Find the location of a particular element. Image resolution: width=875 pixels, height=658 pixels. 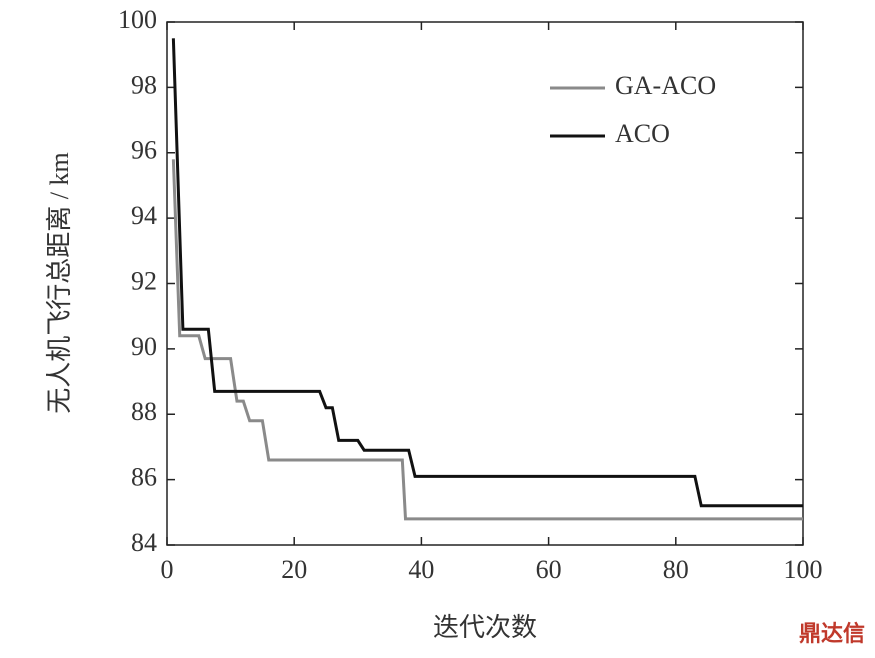

x-tick-label: 60 is located at coordinates (549, 569).